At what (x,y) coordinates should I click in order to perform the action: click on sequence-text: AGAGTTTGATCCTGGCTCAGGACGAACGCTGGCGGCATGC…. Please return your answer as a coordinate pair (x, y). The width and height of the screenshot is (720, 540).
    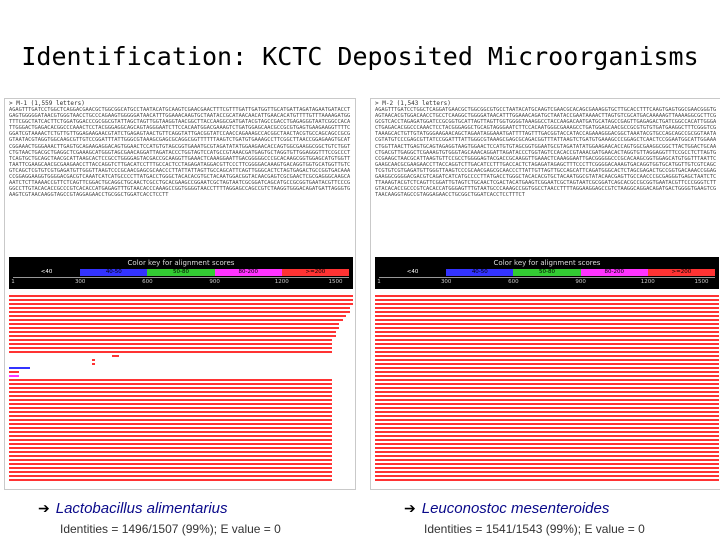
    Looking at the image, I should click on (180, 153).